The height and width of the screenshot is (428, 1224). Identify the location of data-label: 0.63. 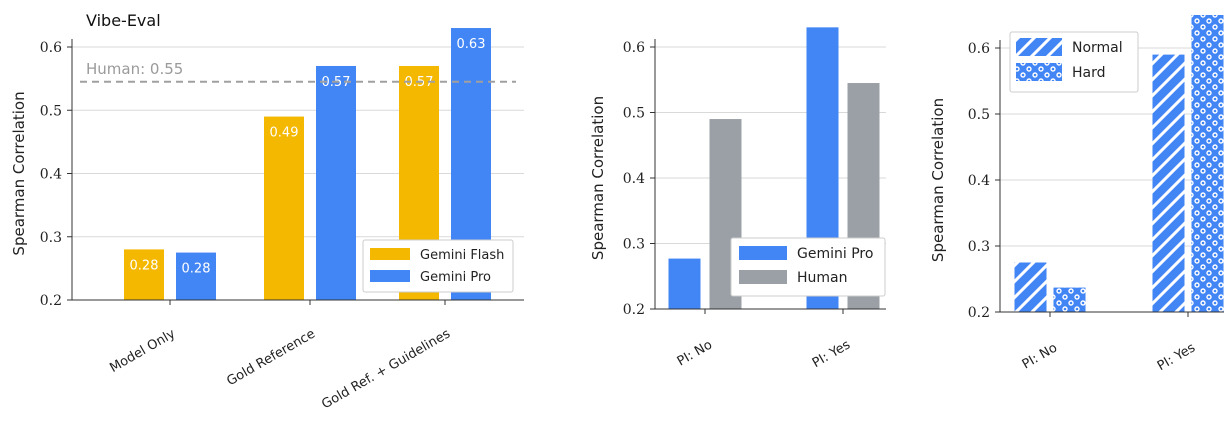
(471, 44).